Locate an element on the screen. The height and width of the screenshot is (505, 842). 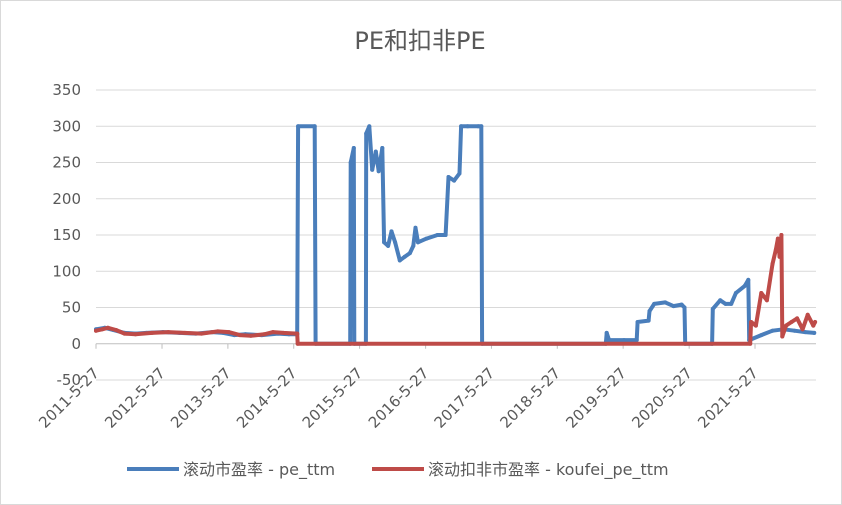
legend-label: 滚动市盈率 - pe_ttm is located at coordinates (259, 470).